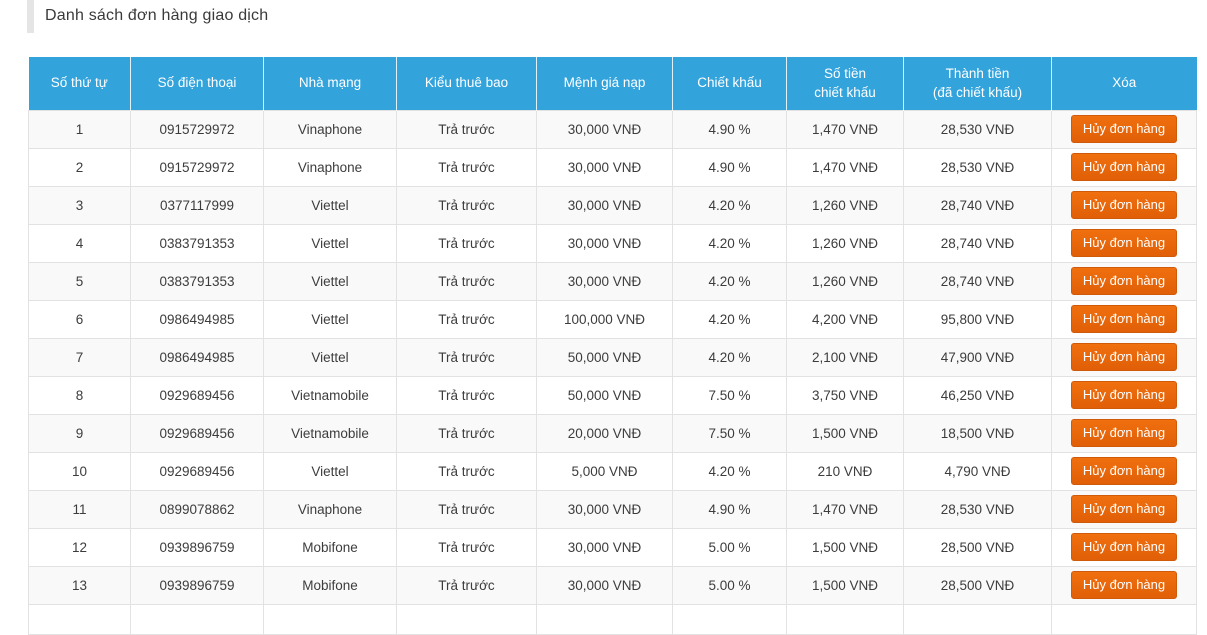 The width and height of the screenshot is (1207, 635). I want to click on cell-phone-number: 0986494985, so click(197, 319).